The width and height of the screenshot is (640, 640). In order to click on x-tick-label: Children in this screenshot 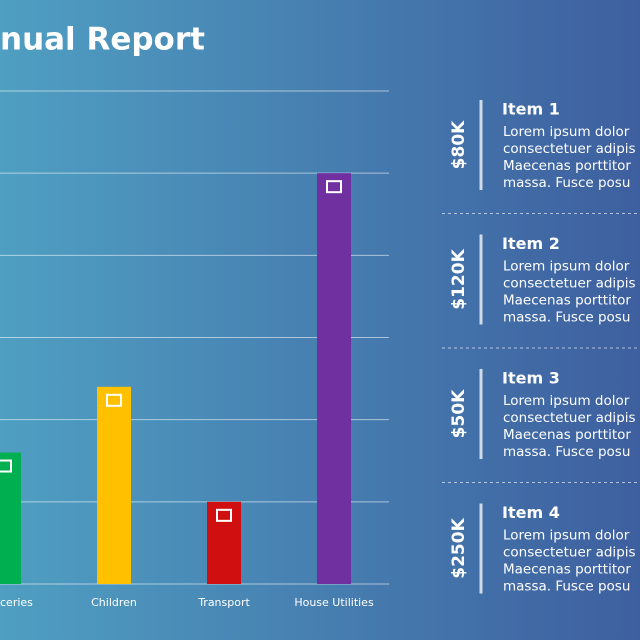, I will do `click(114, 602)`.